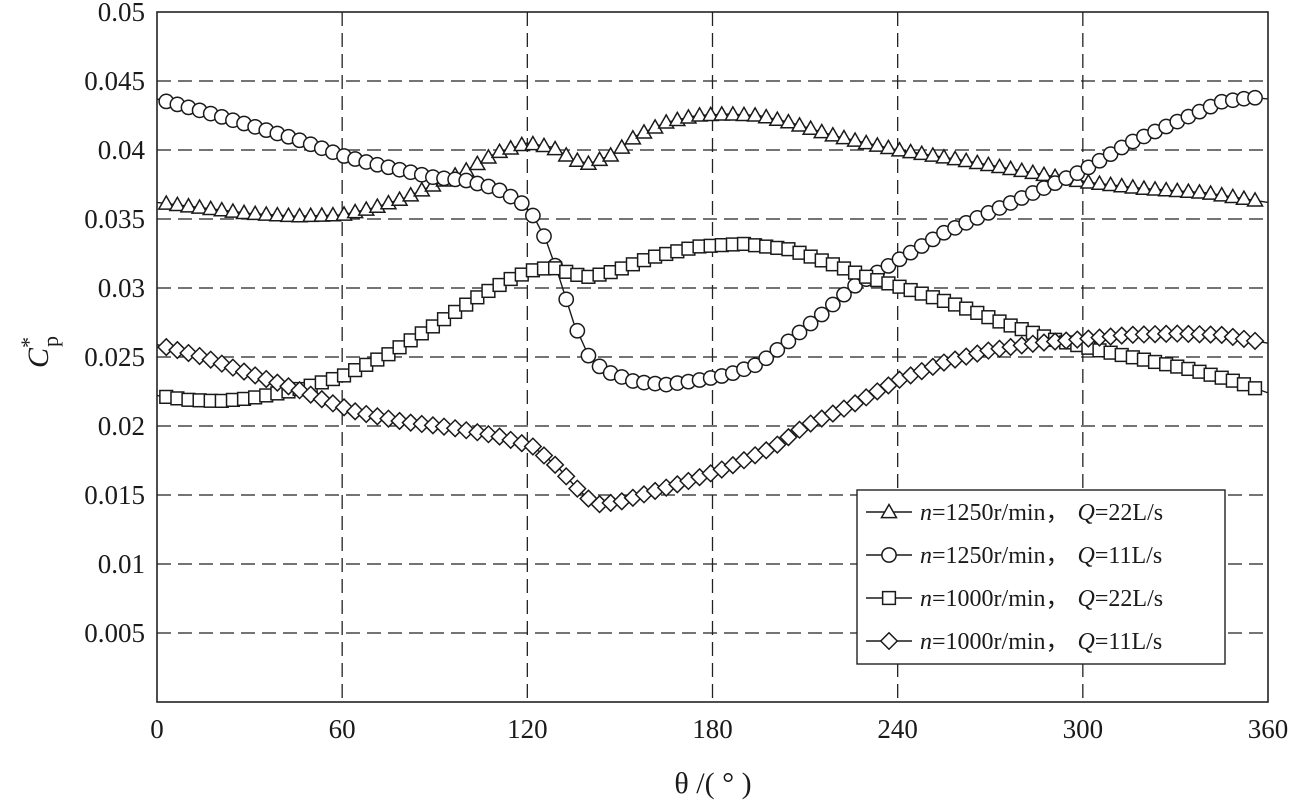 This screenshot has height=804, width=1295. I want to click on series-triangle, so click(712, 164).